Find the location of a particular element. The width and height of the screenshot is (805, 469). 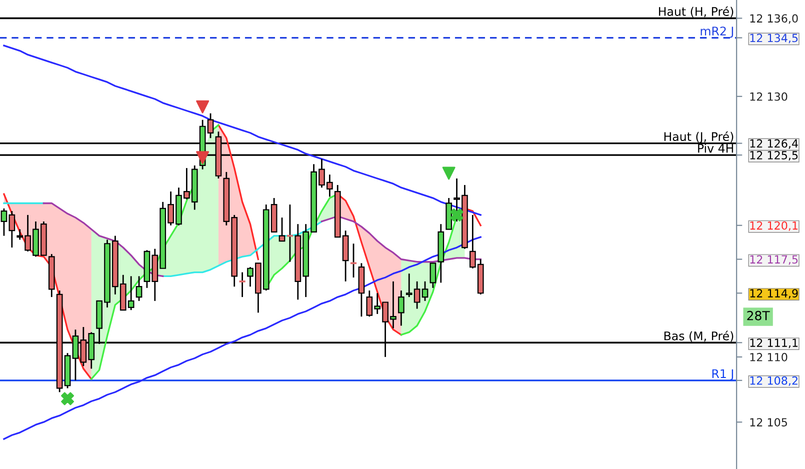

y-tick-label: 12 105 is located at coordinates (768, 422).